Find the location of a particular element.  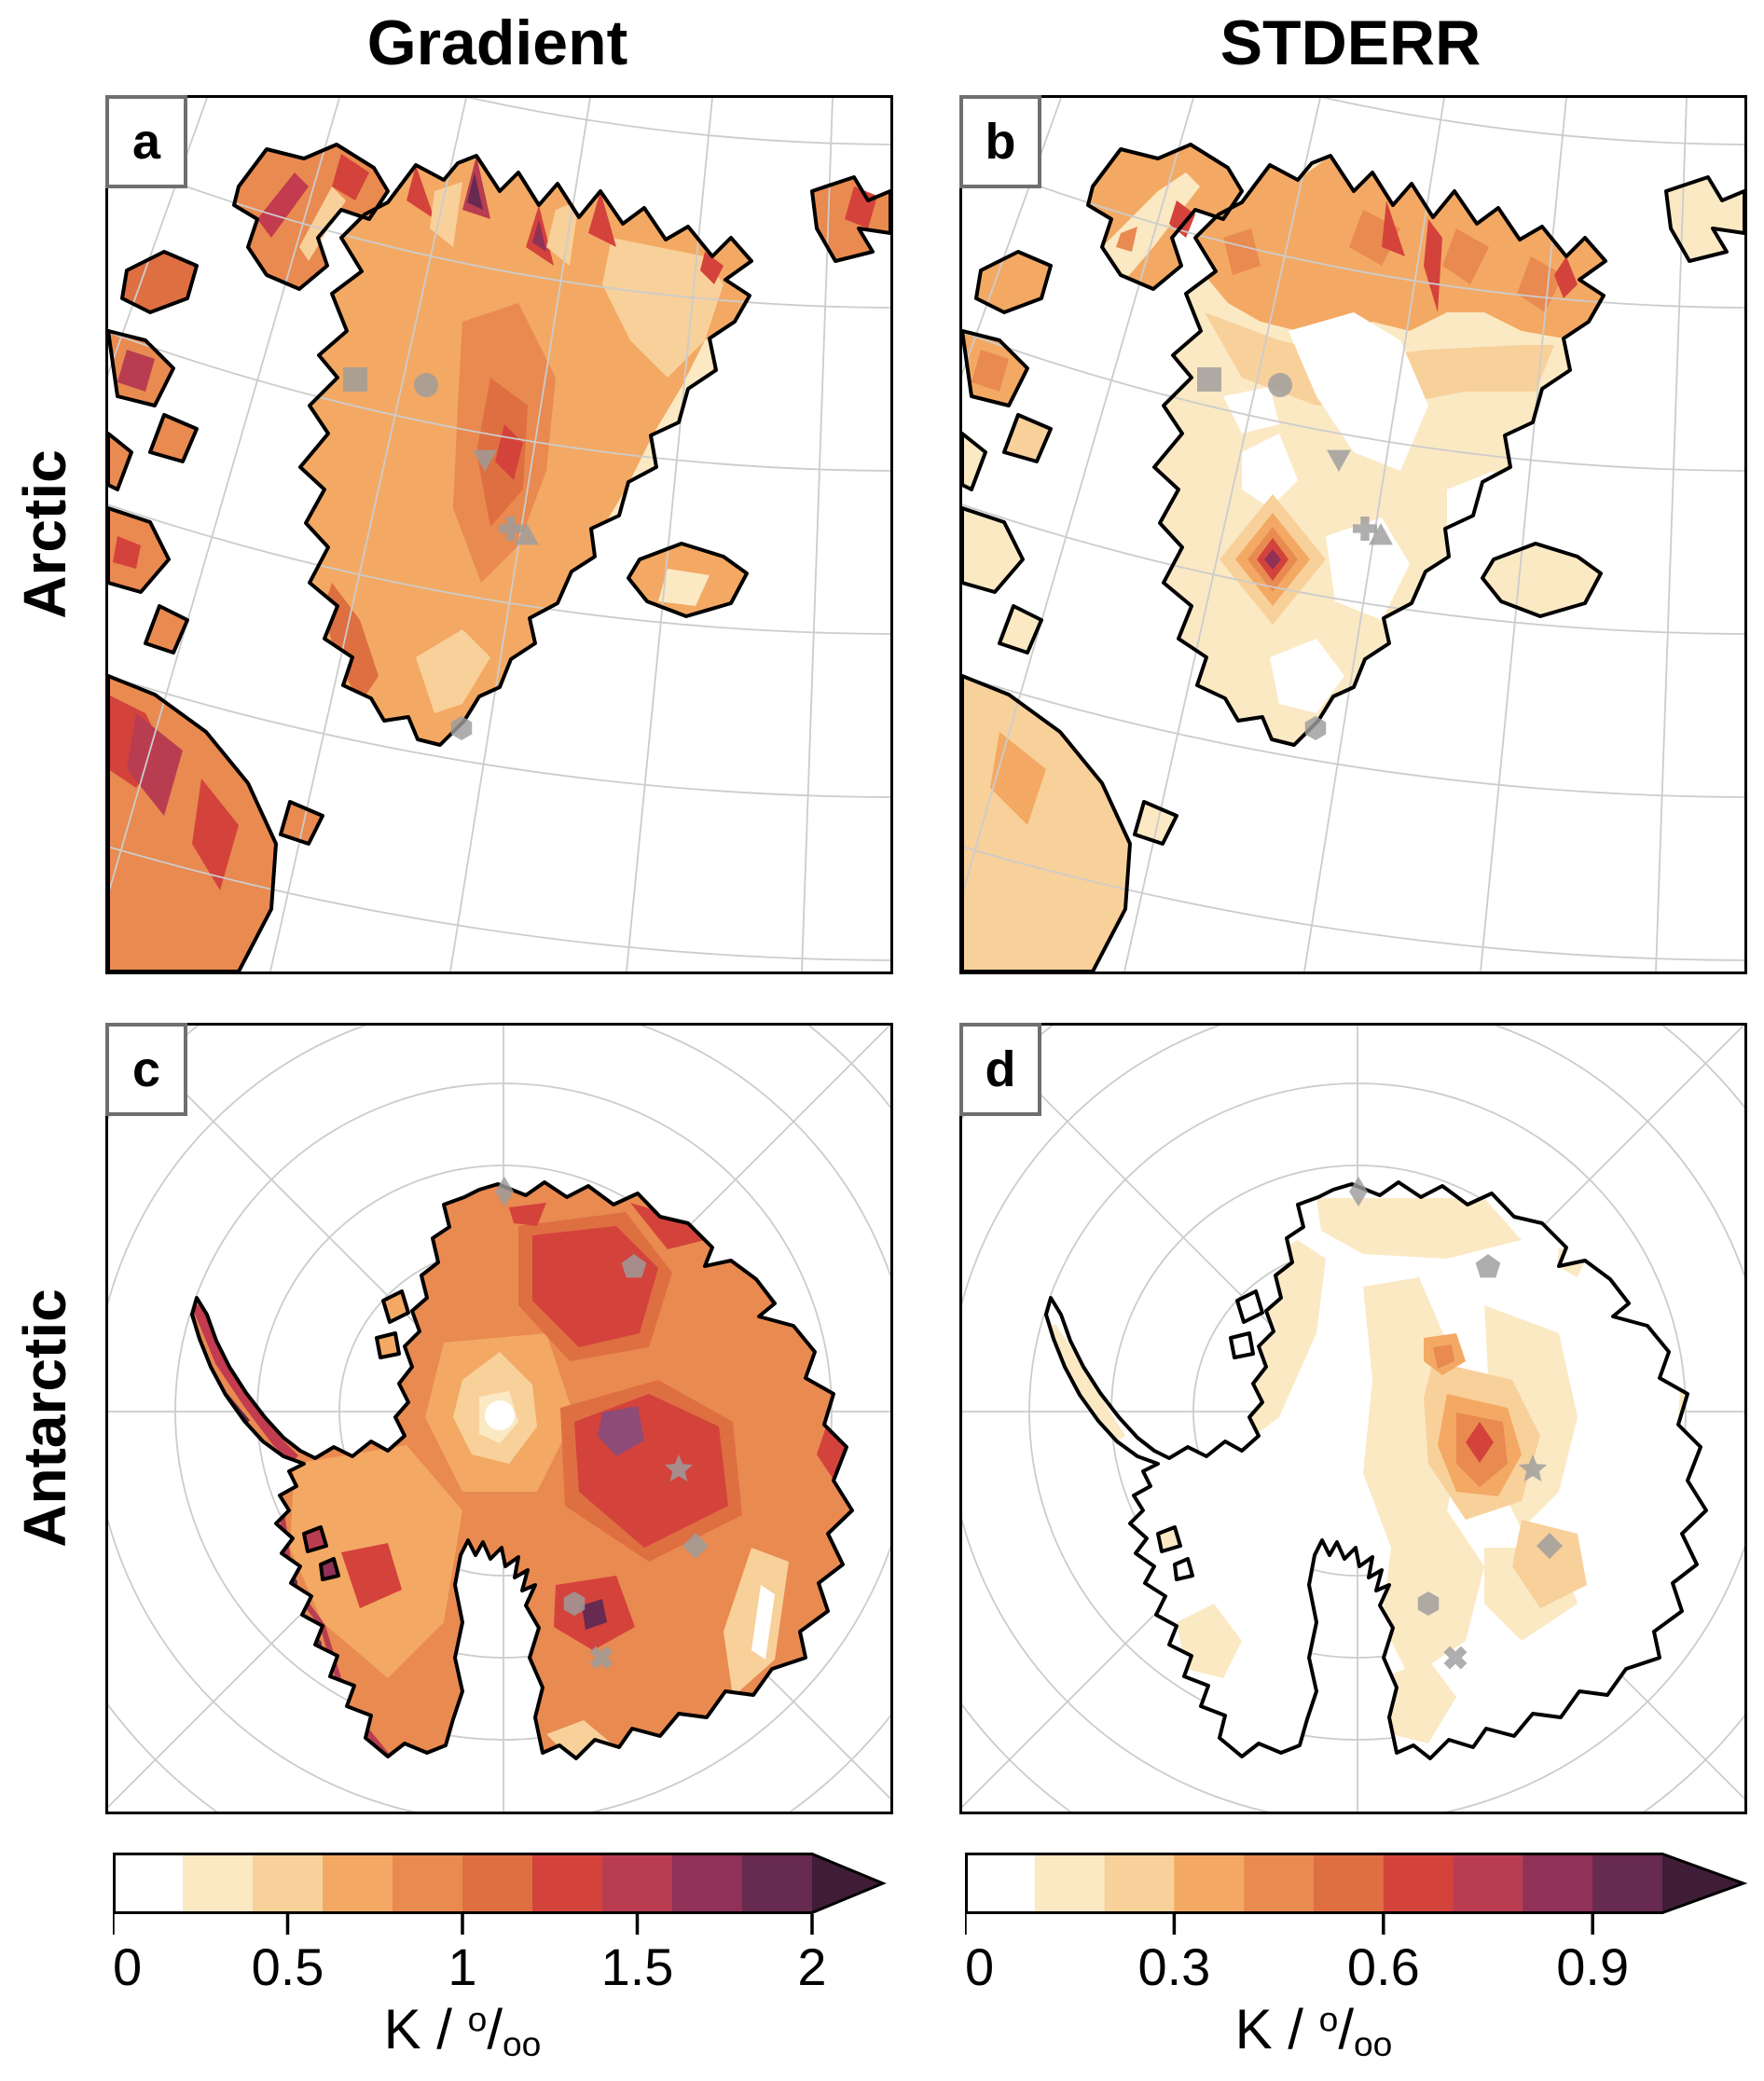

gradient-colorbar-unit: K / o/oo is located at coordinates (462, 2031).